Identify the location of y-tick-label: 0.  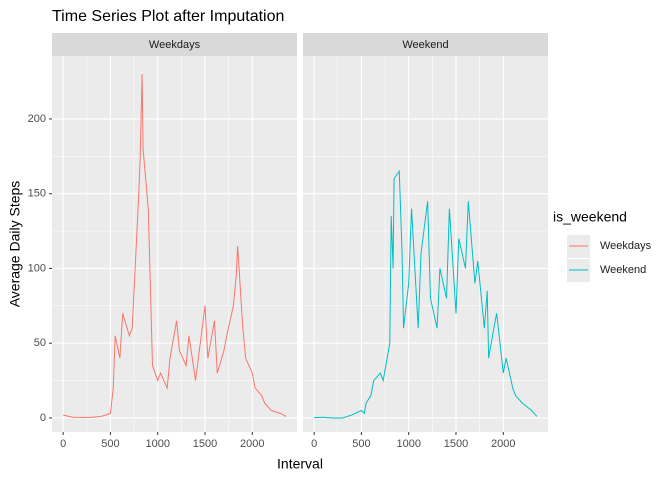
(43, 418).